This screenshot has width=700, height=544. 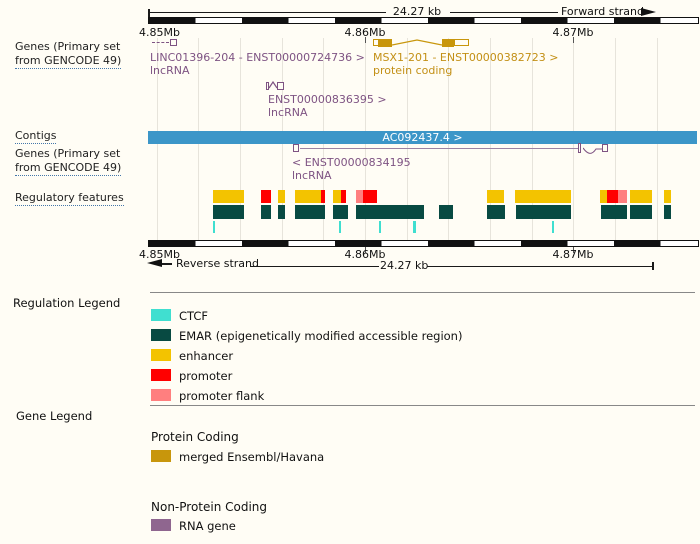 I want to click on transcript-biotype-msx1: protein coding, so click(x=413, y=70).